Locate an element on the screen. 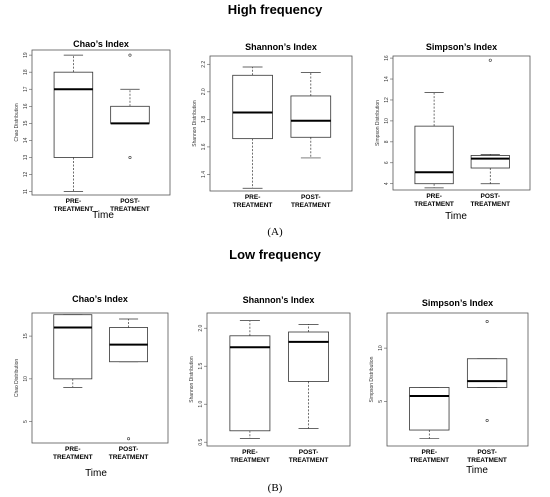  y-tick-label: 13 is located at coordinates (26, 157).